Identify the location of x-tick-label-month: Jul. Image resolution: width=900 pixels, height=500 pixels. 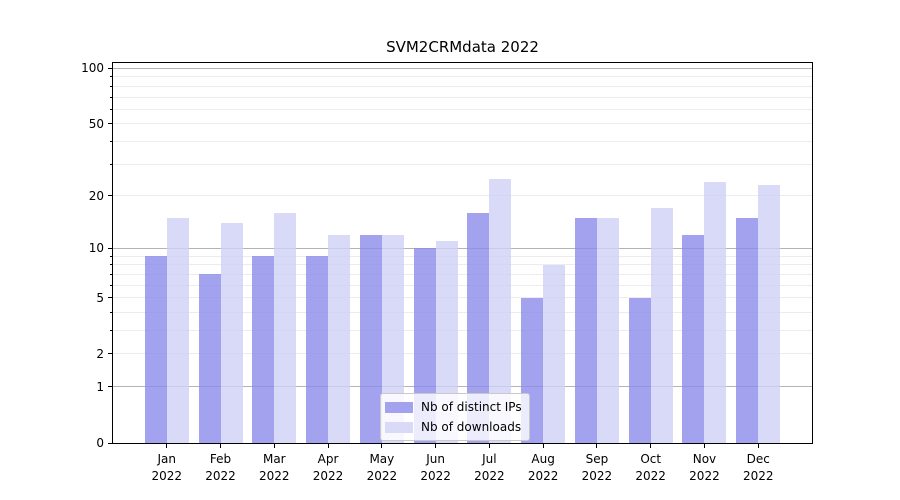
(489, 459).